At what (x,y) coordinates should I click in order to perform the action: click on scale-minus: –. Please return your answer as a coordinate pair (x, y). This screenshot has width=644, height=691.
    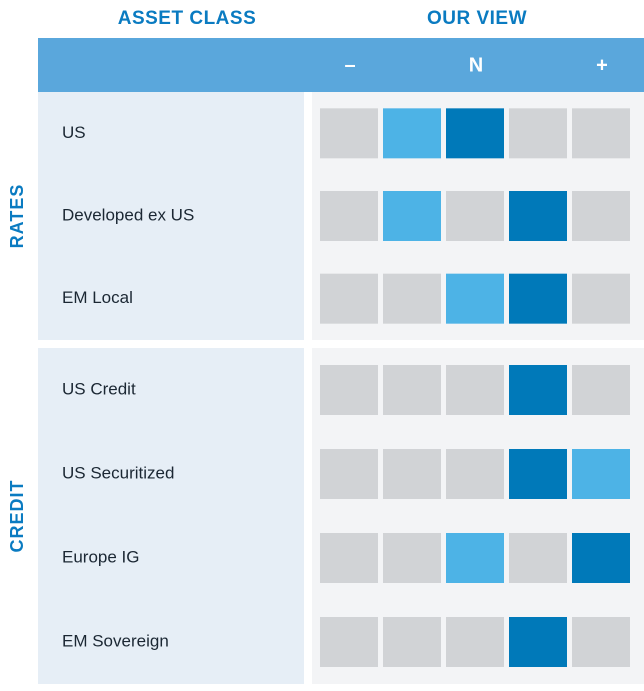
    Looking at the image, I should click on (349, 65).